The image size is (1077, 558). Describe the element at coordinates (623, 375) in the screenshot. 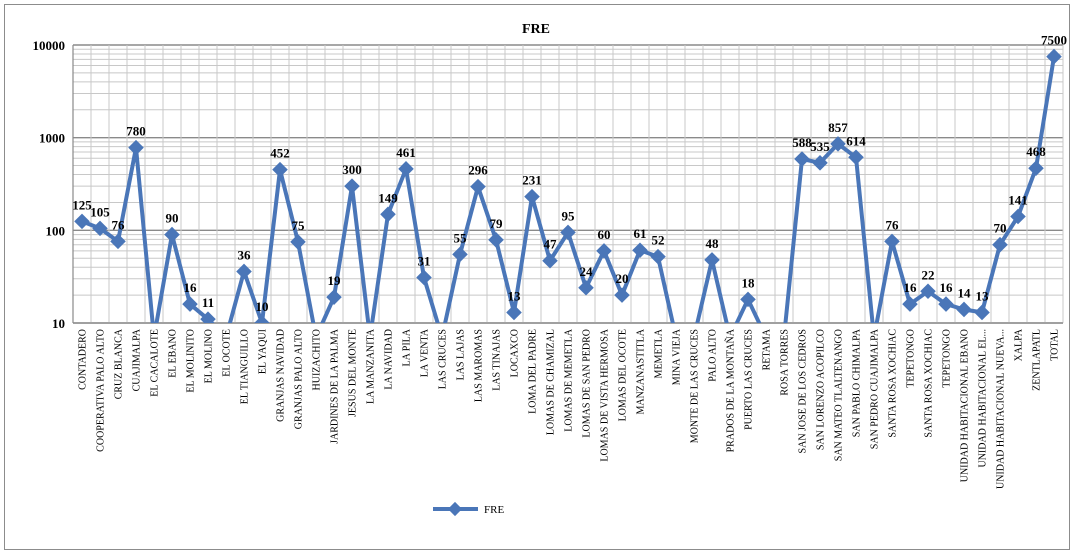

I see `x-tick-label: LOMAS DEL OCOTE` at that location.